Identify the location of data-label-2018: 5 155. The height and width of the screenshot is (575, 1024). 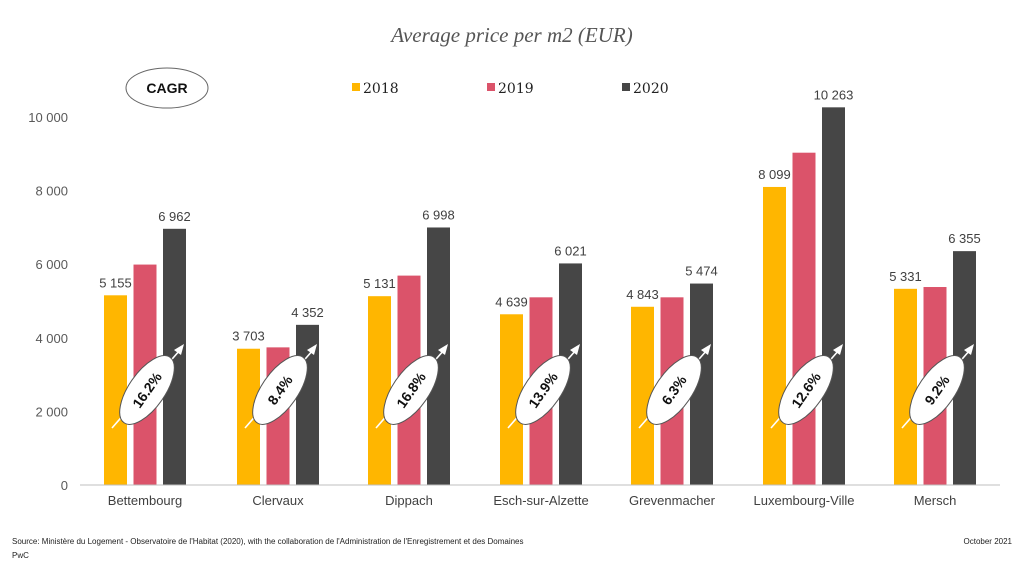
(115, 282).